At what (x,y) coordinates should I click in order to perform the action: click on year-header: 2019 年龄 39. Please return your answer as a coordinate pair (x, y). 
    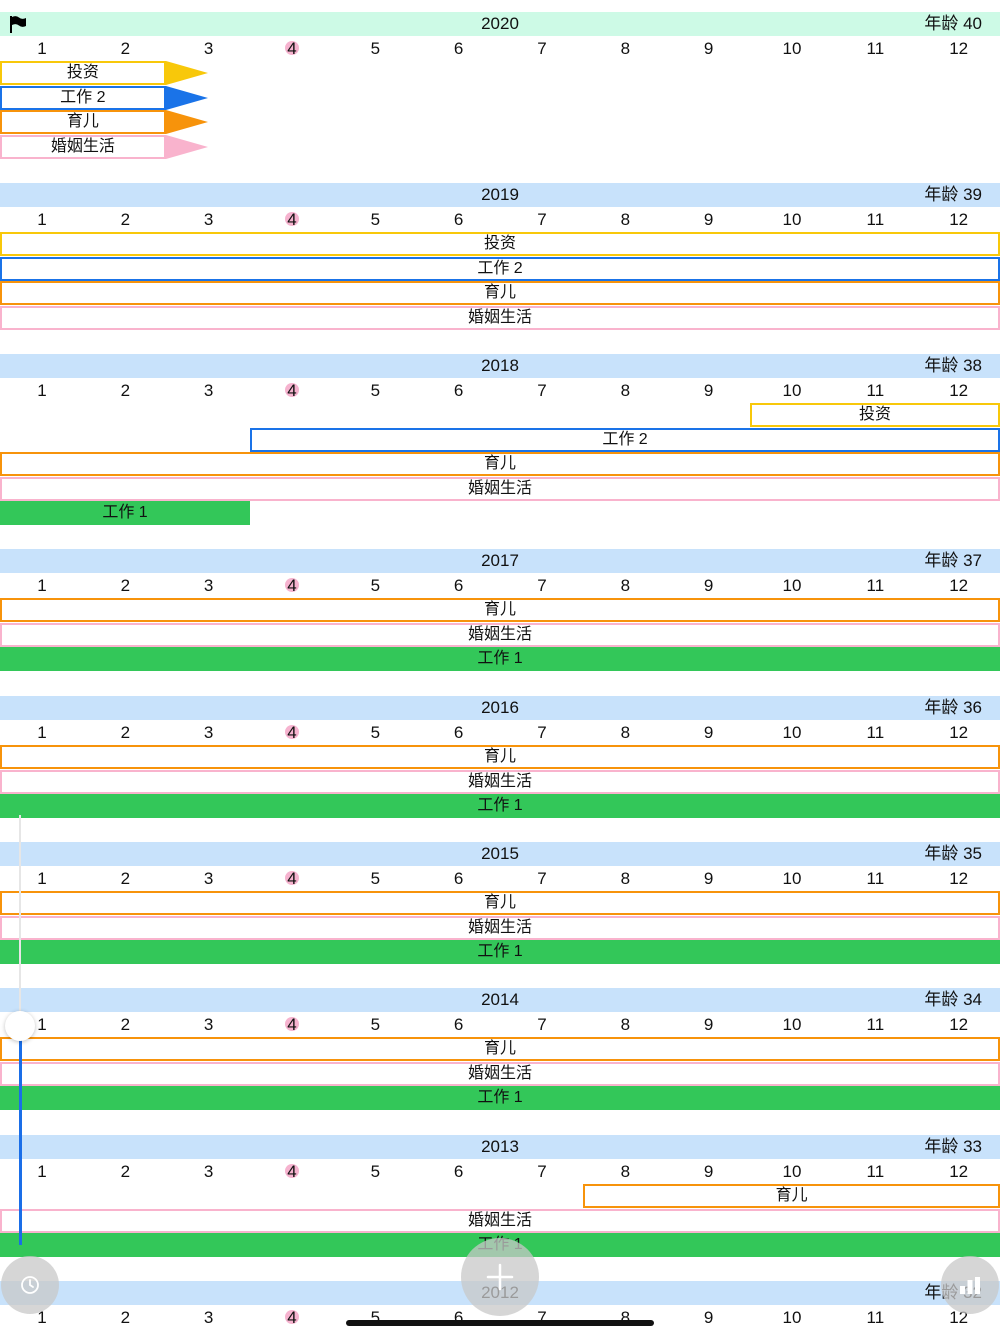
    Looking at the image, I should click on (500, 195).